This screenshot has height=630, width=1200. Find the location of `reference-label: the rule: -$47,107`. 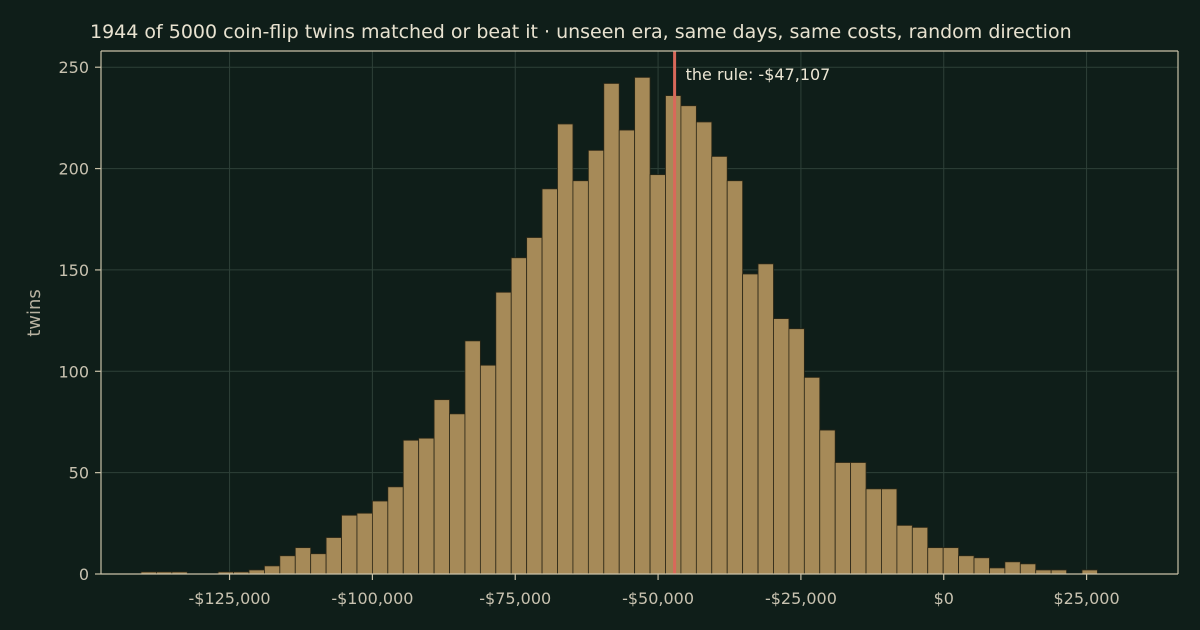

reference-label: the rule: -$47,107 is located at coordinates (758, 74).